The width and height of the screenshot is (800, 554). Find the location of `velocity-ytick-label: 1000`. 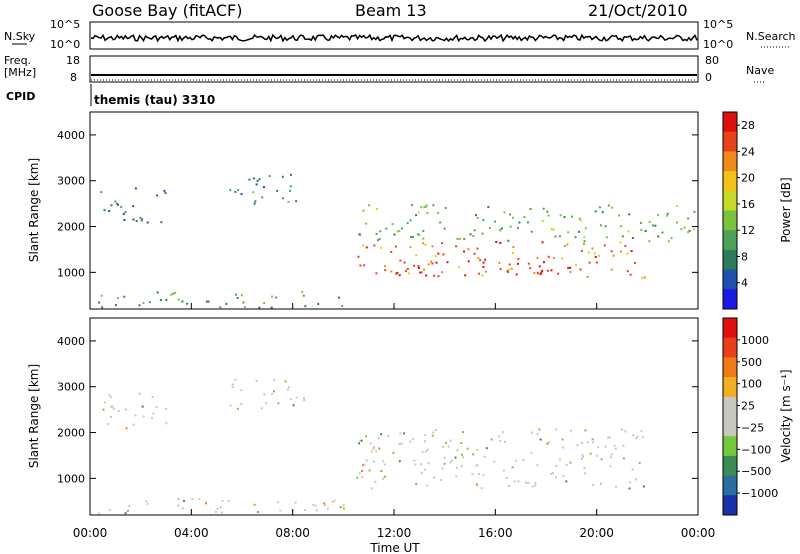

velocity-ytick-label: 1000 is located at coordinates (71, 478).